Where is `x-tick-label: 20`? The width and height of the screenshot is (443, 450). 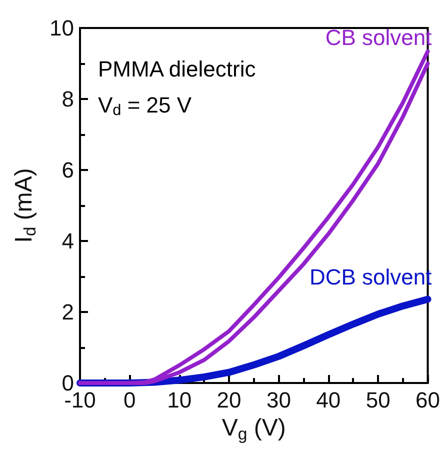
x-tick-label: 20 is located at coordinates (229, 400).